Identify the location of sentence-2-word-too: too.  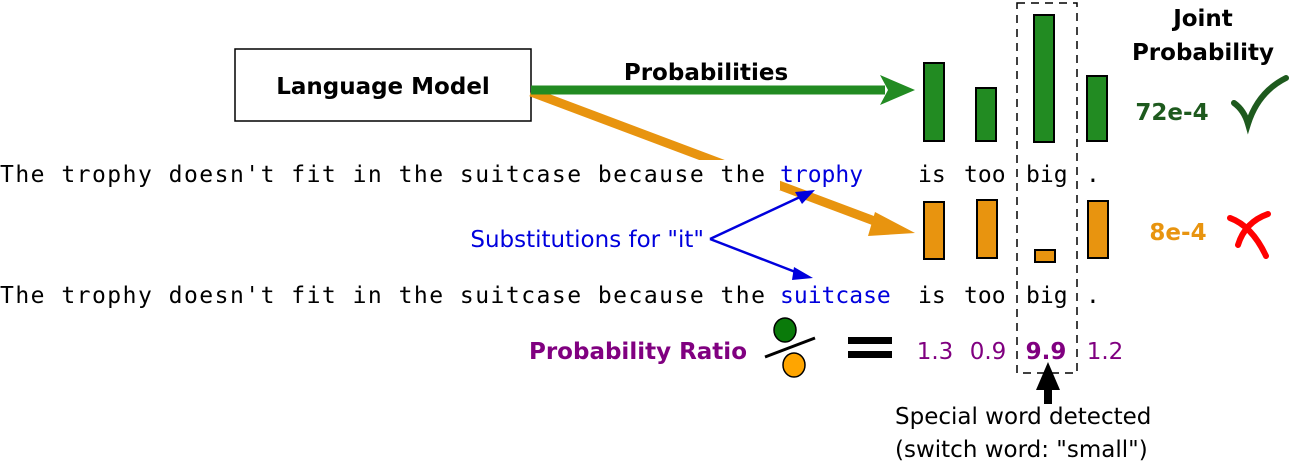
(985, 296).